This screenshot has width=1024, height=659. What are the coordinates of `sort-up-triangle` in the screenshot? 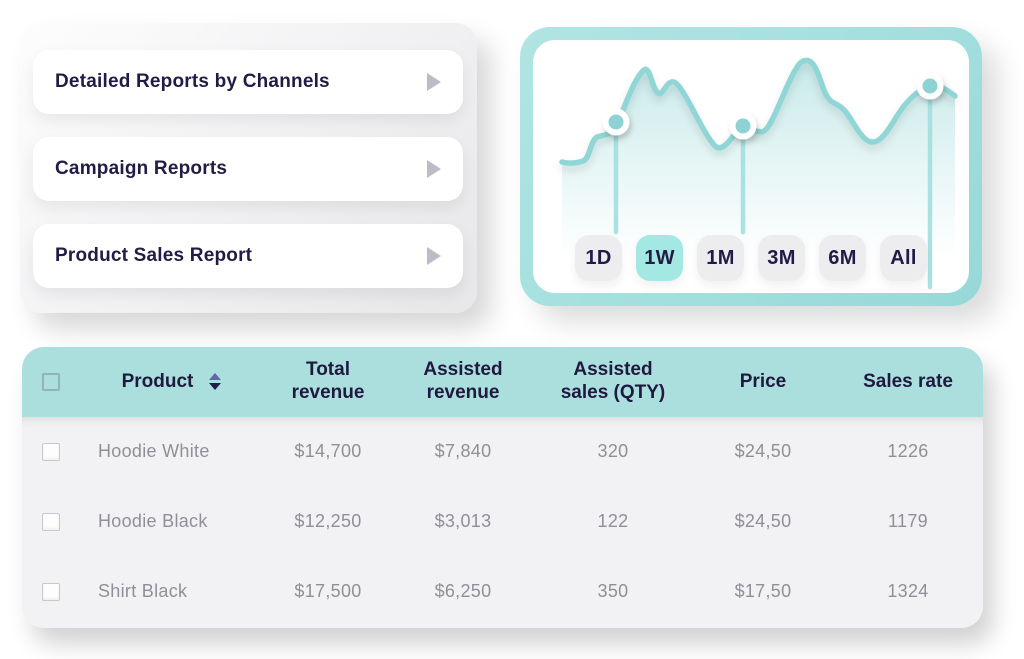 It's located at (215, 377).